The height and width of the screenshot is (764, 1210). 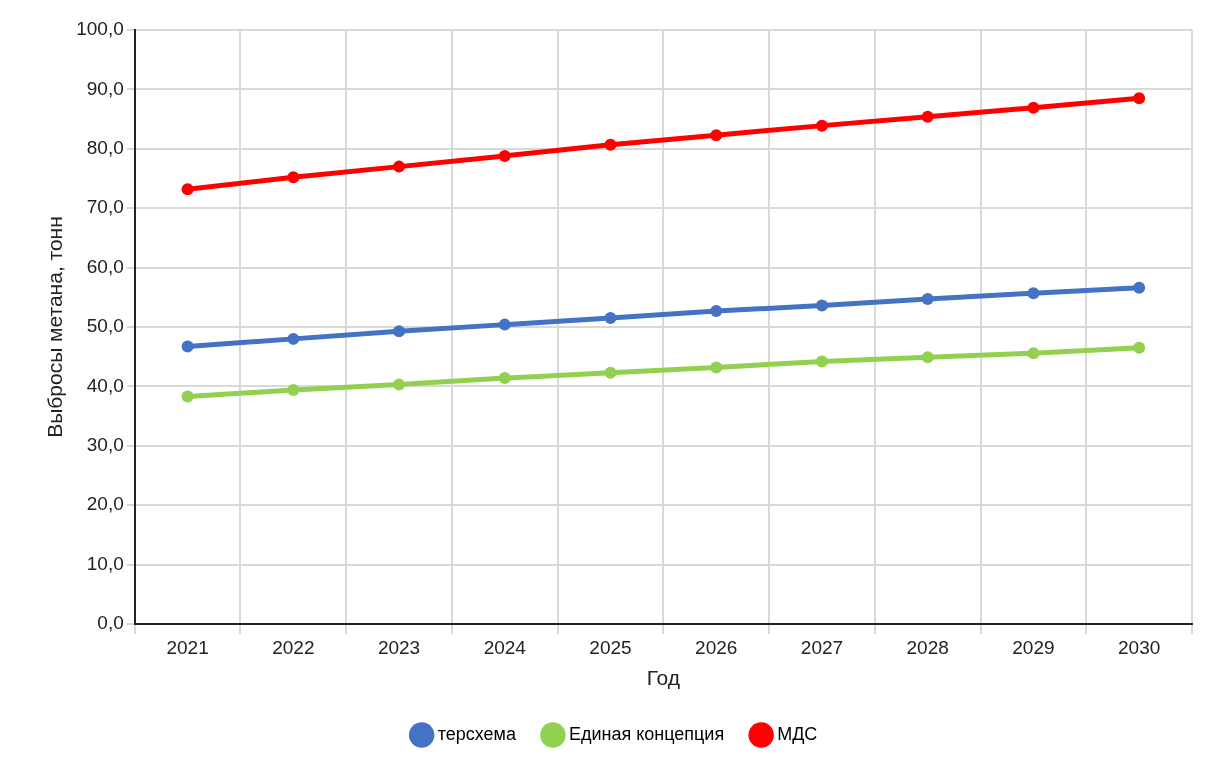 I want to click on x-tick-label: 2021, so click(x=187, y=647).